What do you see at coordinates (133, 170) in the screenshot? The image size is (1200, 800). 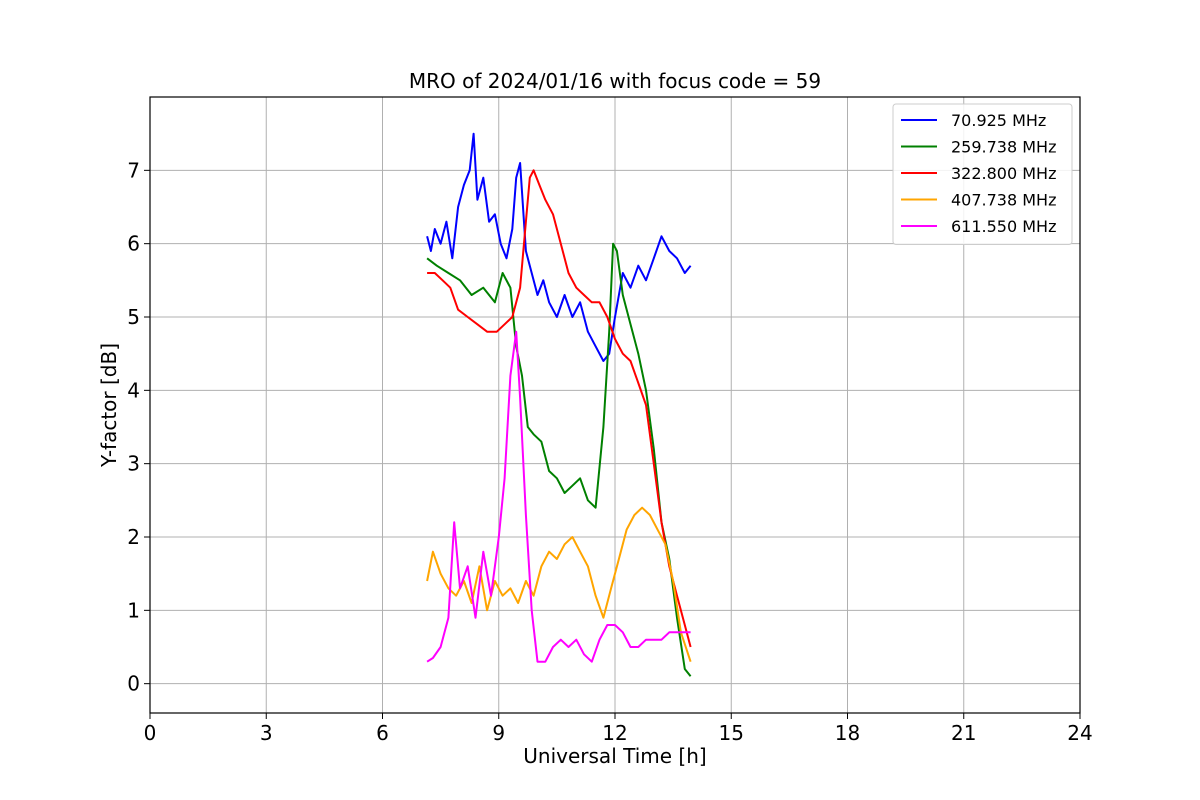 I see `y-tick-label: 7` at bounding box center [133, 170].